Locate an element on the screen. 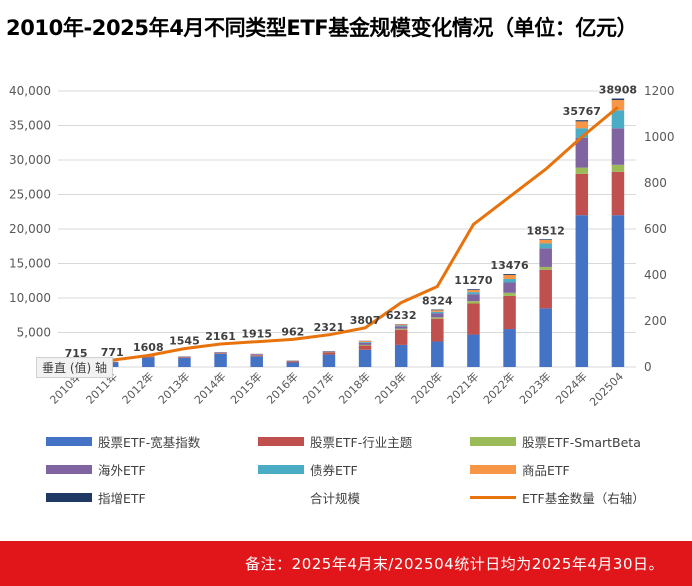  legend-label: 股票ETF-行业主题 is located at coordinates (361, 442).